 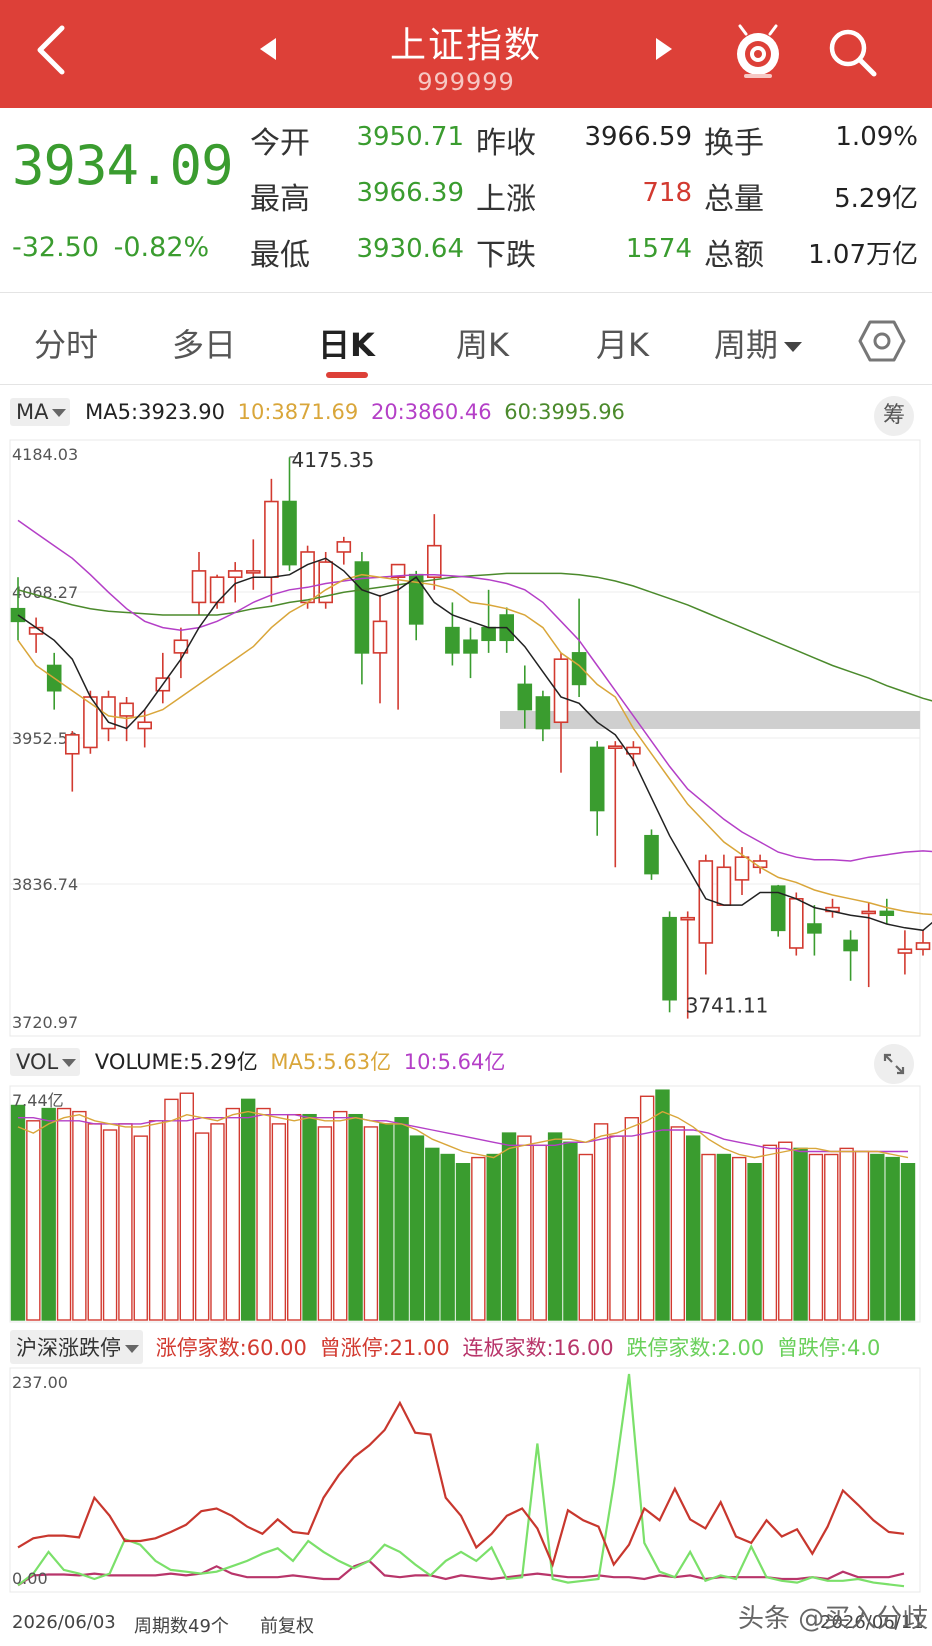 I want to click on page-title: 上证指数, so click(x=465, y=45).